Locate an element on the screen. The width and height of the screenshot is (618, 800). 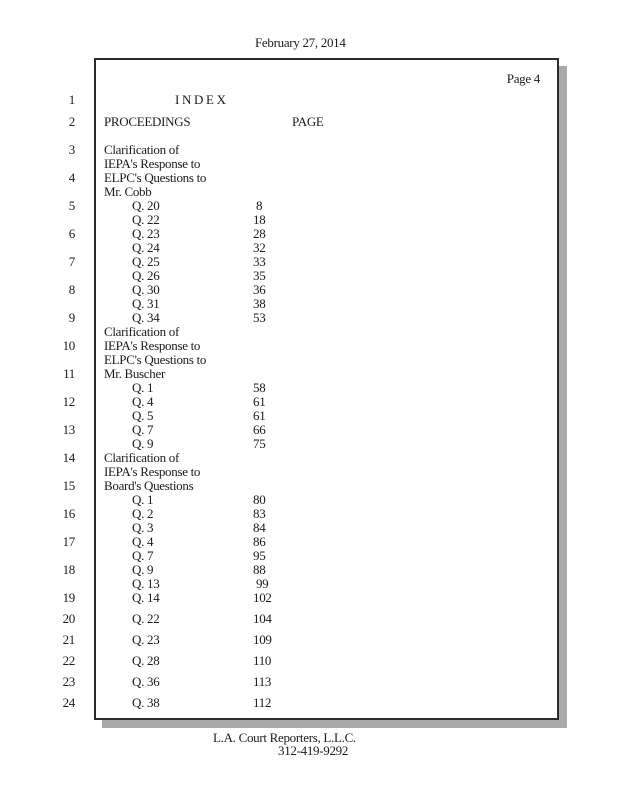
line-number: 15 is located at coordinates (69, 485).